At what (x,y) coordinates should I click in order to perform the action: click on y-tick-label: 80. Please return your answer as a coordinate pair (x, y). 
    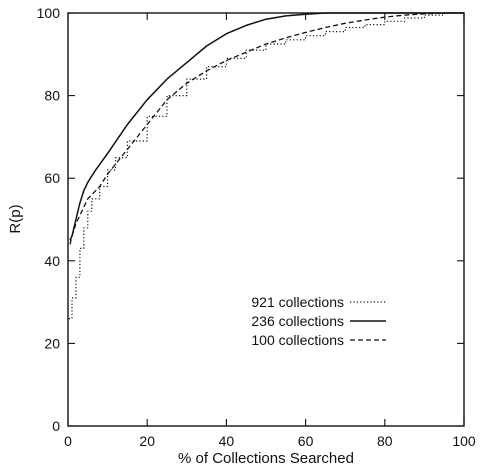
    Looking at the image, I should click on (52, 96).